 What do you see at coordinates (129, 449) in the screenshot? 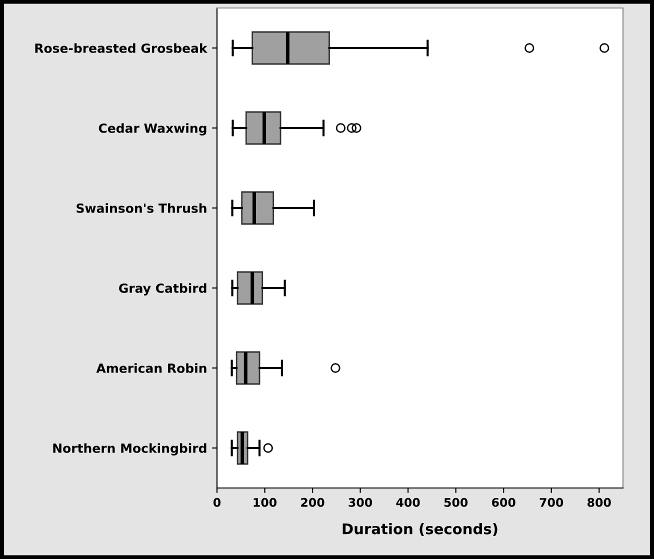
I see `y-tick-label: Northern Mockingbird` at bounding box center [129, 449].